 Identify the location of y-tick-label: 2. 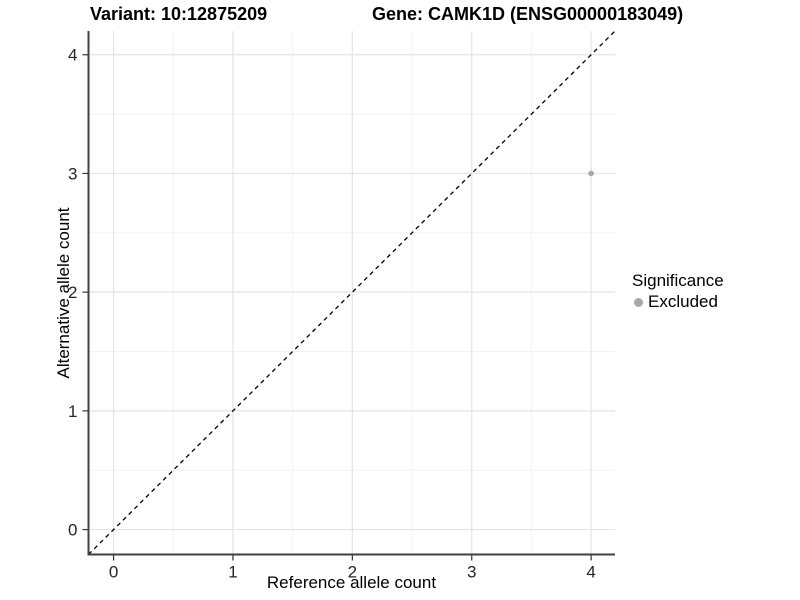
(72, 292).